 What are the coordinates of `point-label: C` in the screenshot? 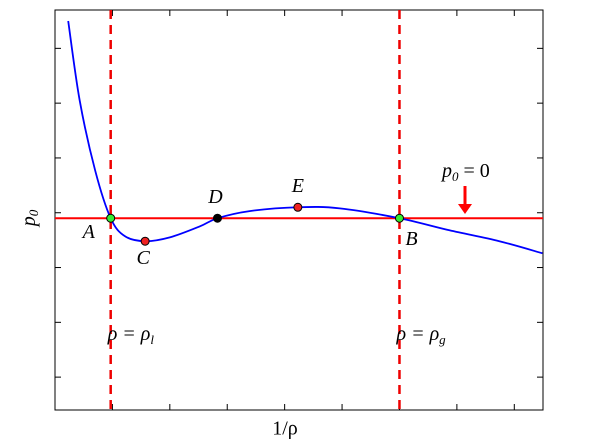 It's located at (143, 258).